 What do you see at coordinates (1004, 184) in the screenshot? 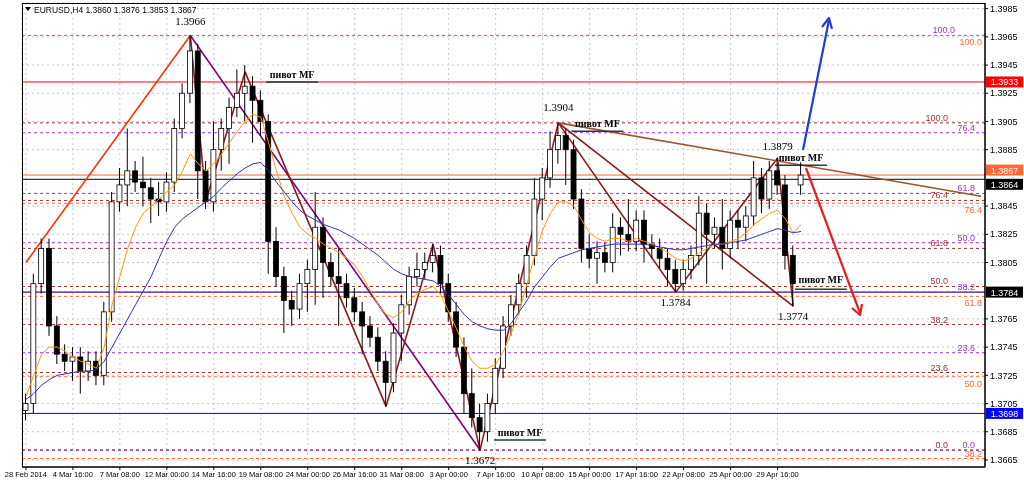
I see `ref-line-label: 1.3864` at bounding box center [1004, 184].